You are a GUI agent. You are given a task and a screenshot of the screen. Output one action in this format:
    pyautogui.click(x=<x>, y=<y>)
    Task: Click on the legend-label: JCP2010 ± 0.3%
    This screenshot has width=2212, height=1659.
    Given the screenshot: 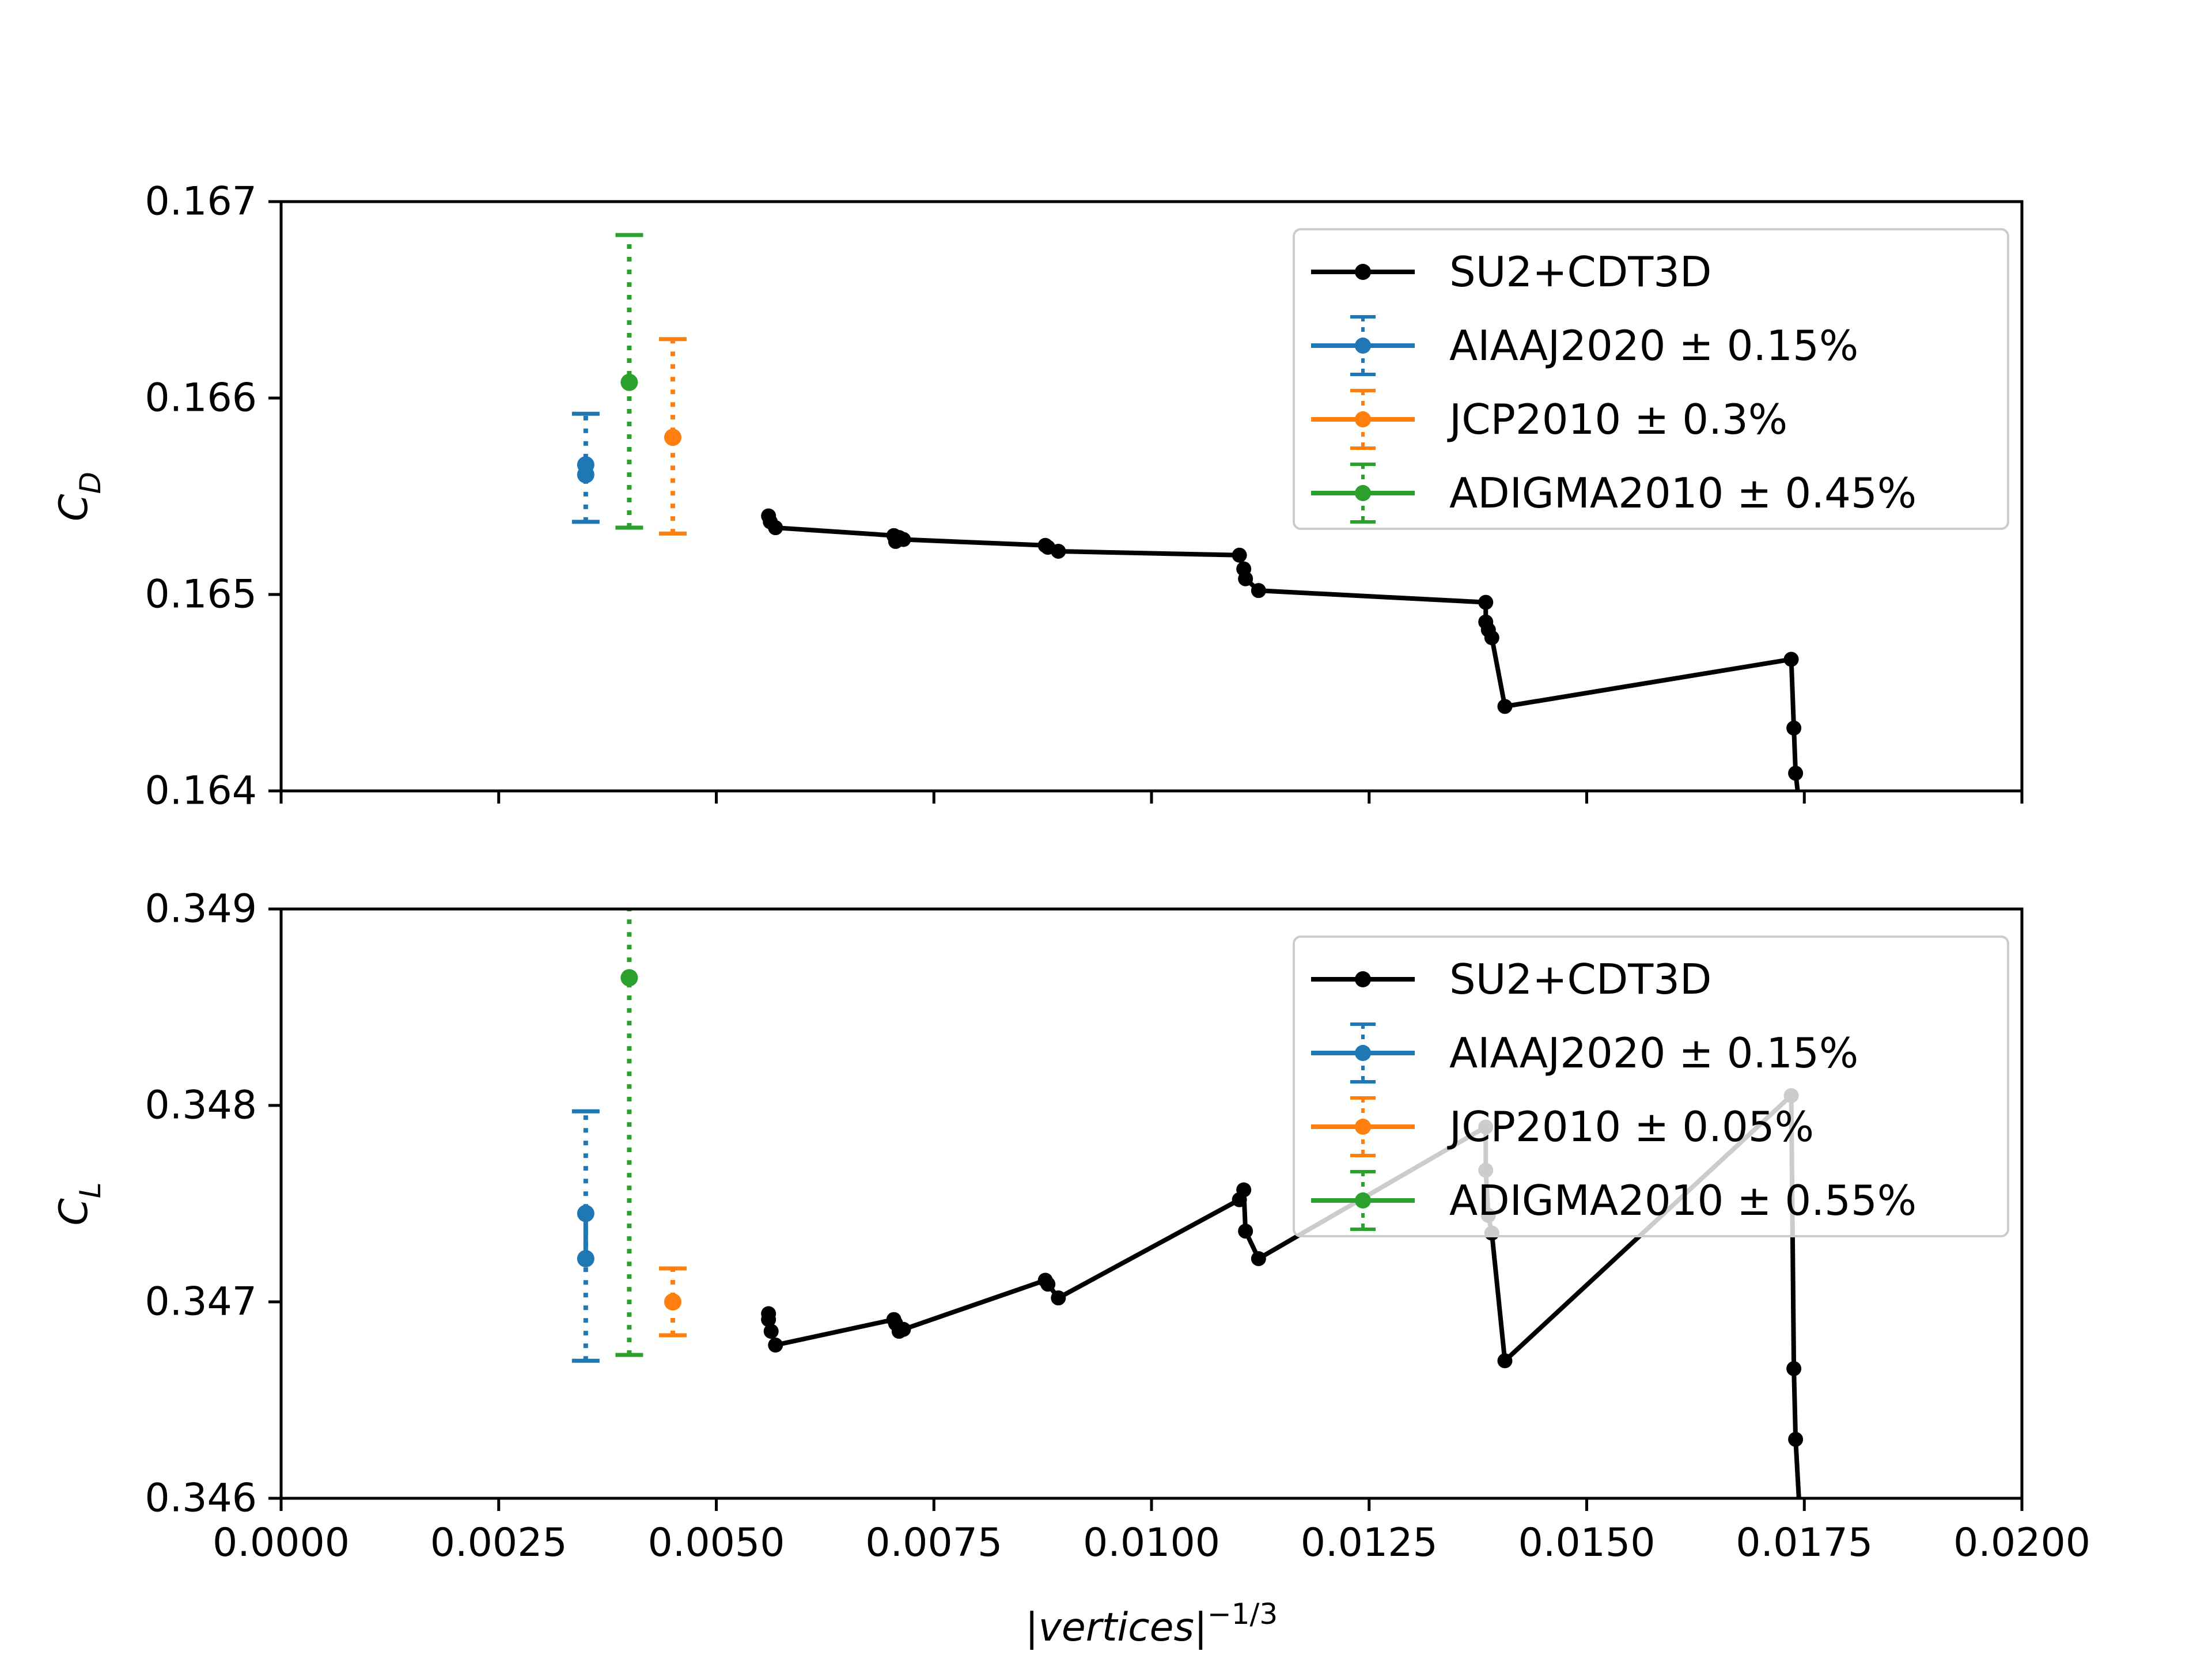 What is the action you would take?
    pyautogui.click(x=1617, y=419)
    